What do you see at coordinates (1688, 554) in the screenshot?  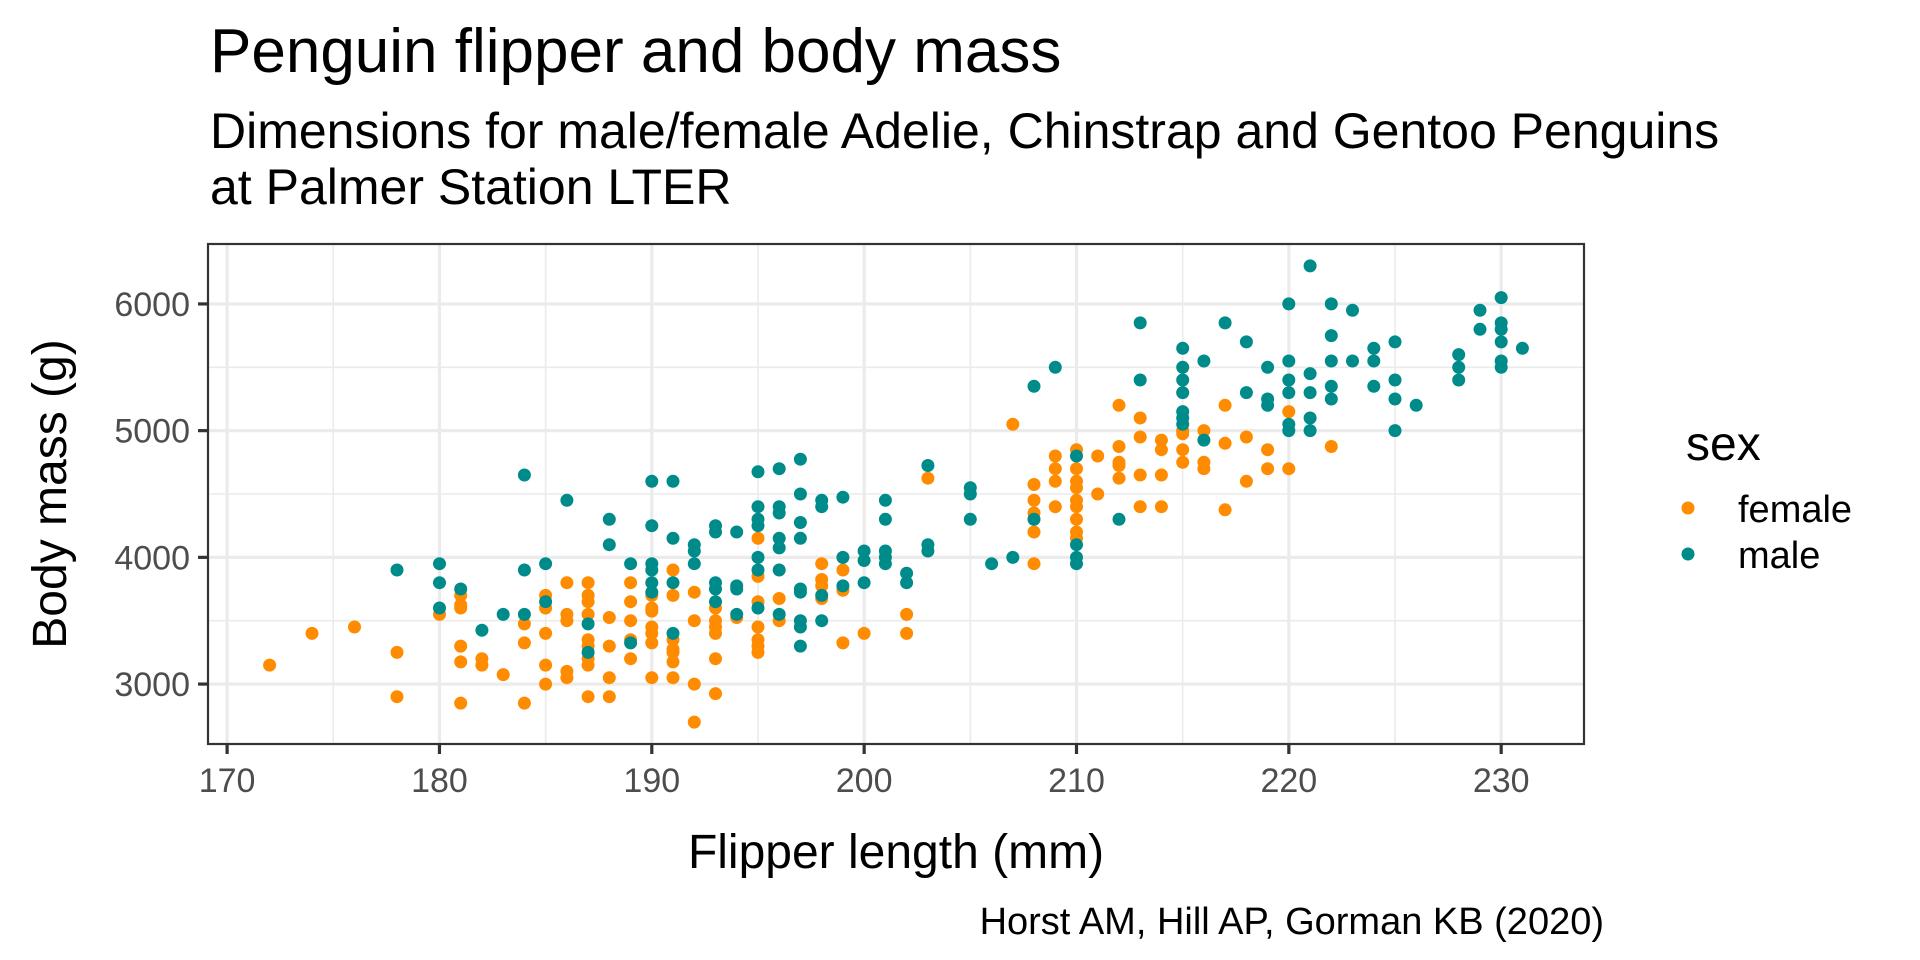 I see `legend-male-marker` at bounding box center [1688, 554].